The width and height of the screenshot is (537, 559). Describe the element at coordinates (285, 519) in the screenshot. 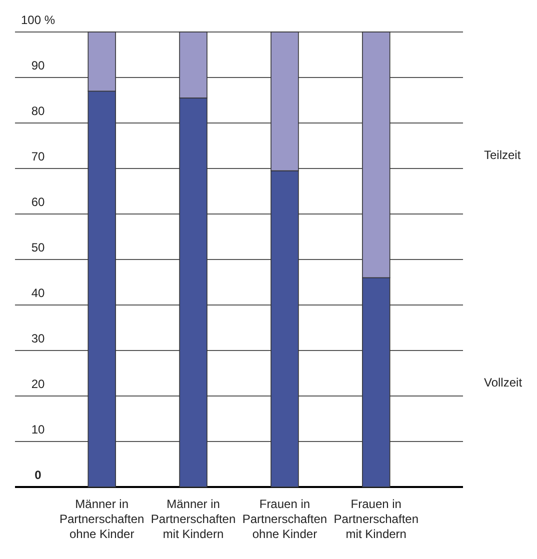

I see `x-tick-label: Frauen in Partnerschaften ohne Kinder` at that location.